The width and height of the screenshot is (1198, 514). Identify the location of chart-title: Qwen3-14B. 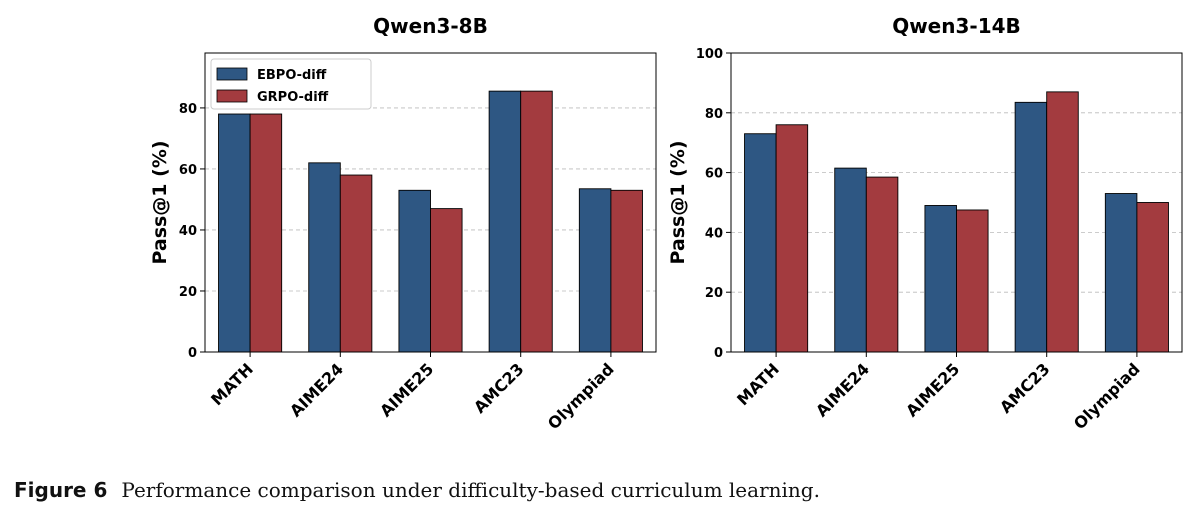
(956, 26).